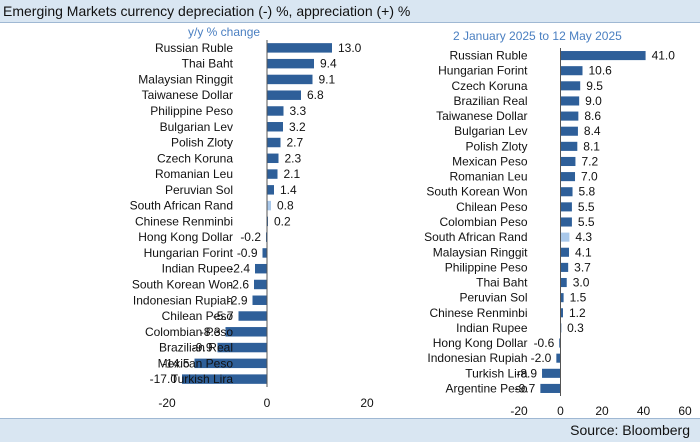 The height and width of the screenshot is (442, 700). Describe the element at coordinates (582, 267) in the screenshot. I see `right-value-label: 3.7` at that location.